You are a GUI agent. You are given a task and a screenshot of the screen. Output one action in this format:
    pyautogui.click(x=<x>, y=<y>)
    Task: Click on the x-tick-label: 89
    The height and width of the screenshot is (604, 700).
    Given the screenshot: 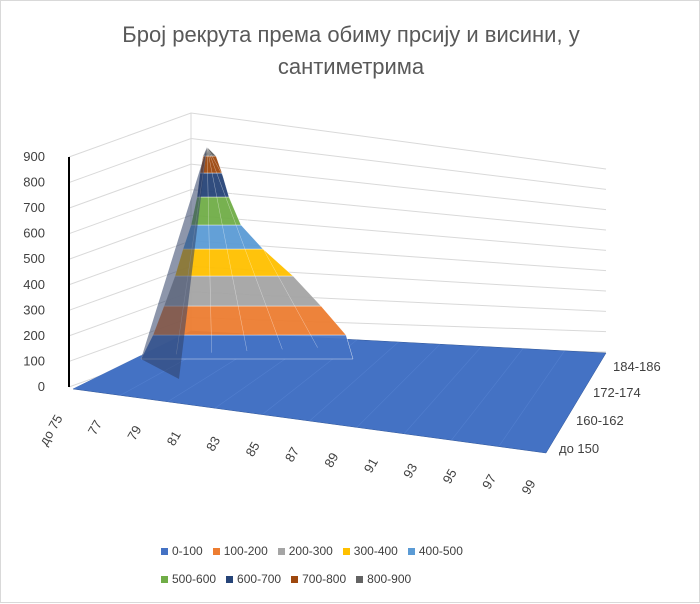 What is the action you would take?
    pyautogui.click(x=331, y=460)
    